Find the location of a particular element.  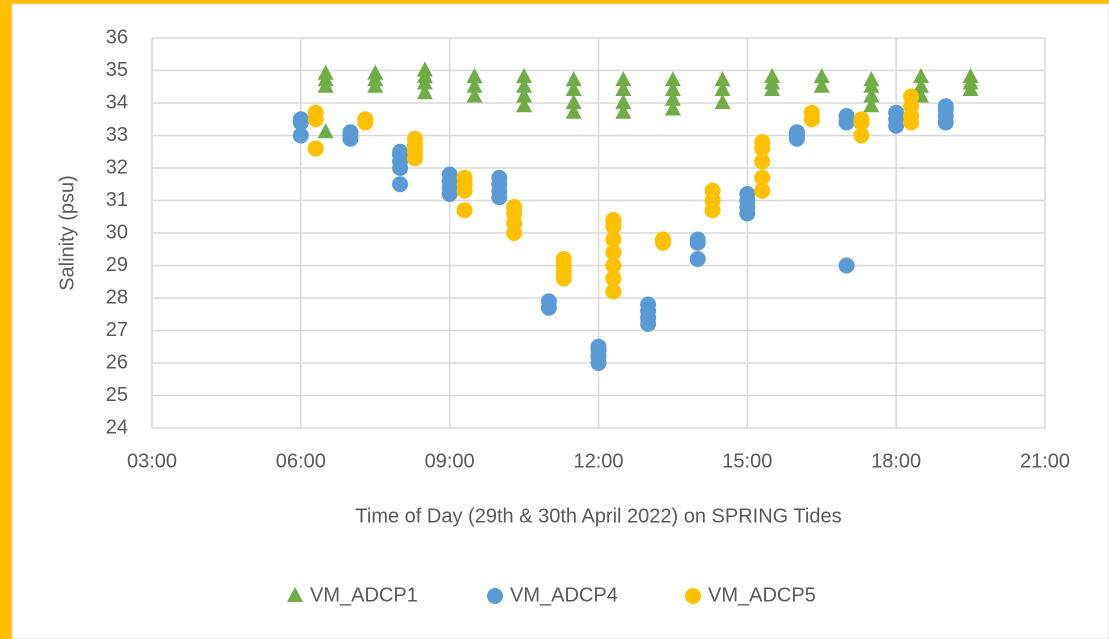

y-tick-label: 31 is located at coordinates (117, 200).